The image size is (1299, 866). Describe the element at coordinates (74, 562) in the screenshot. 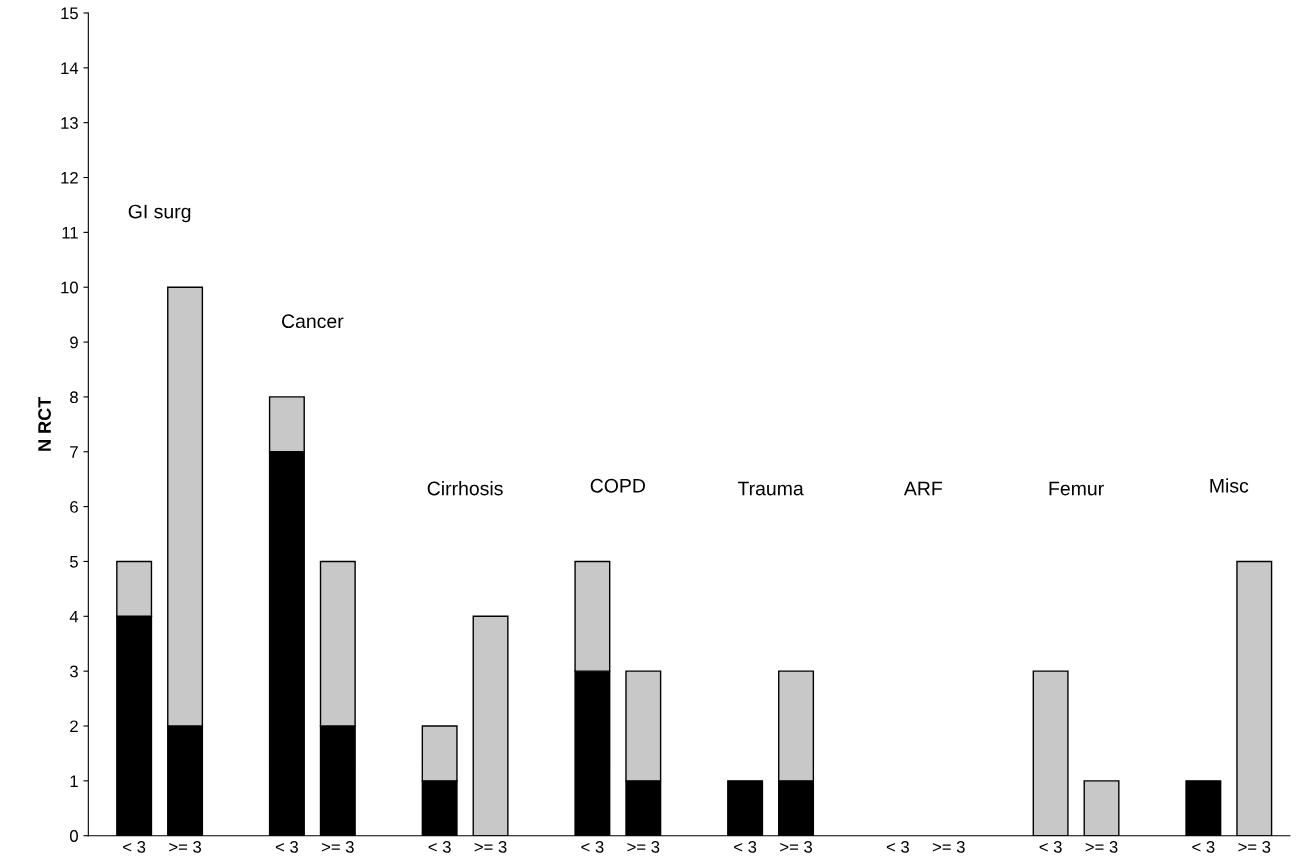

I see `y-tick-label: 5` at that location.